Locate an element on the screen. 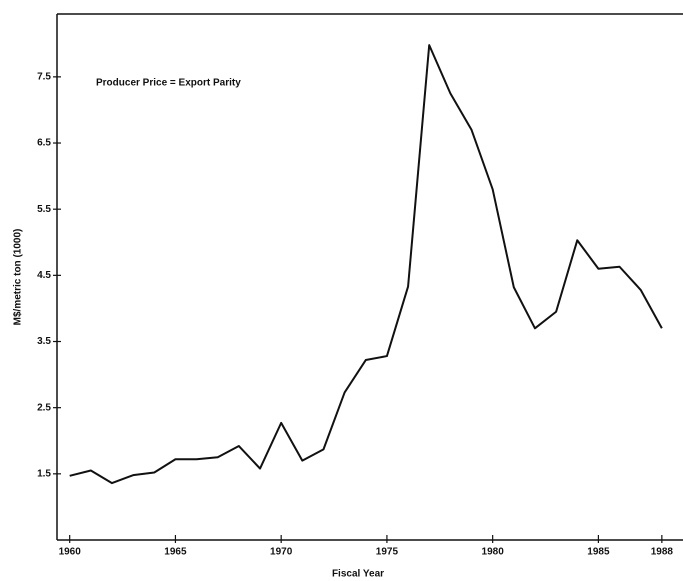  y-tick-label: 6.5 is located at coordinates (44, 143).